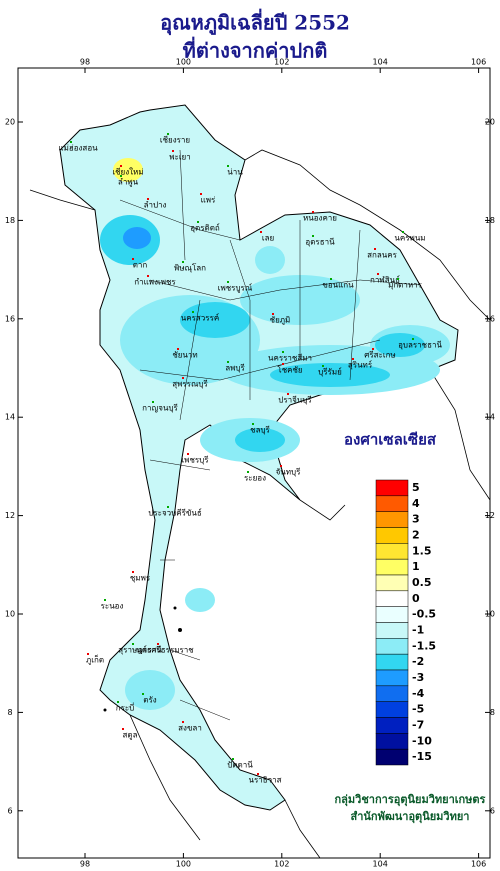 Image resolution: width=500 pixels, height=871 pixels. Describe the element at coordinates (280, 321) in the screenshot. I see `province-label: ชัยภูมิ` at that location.